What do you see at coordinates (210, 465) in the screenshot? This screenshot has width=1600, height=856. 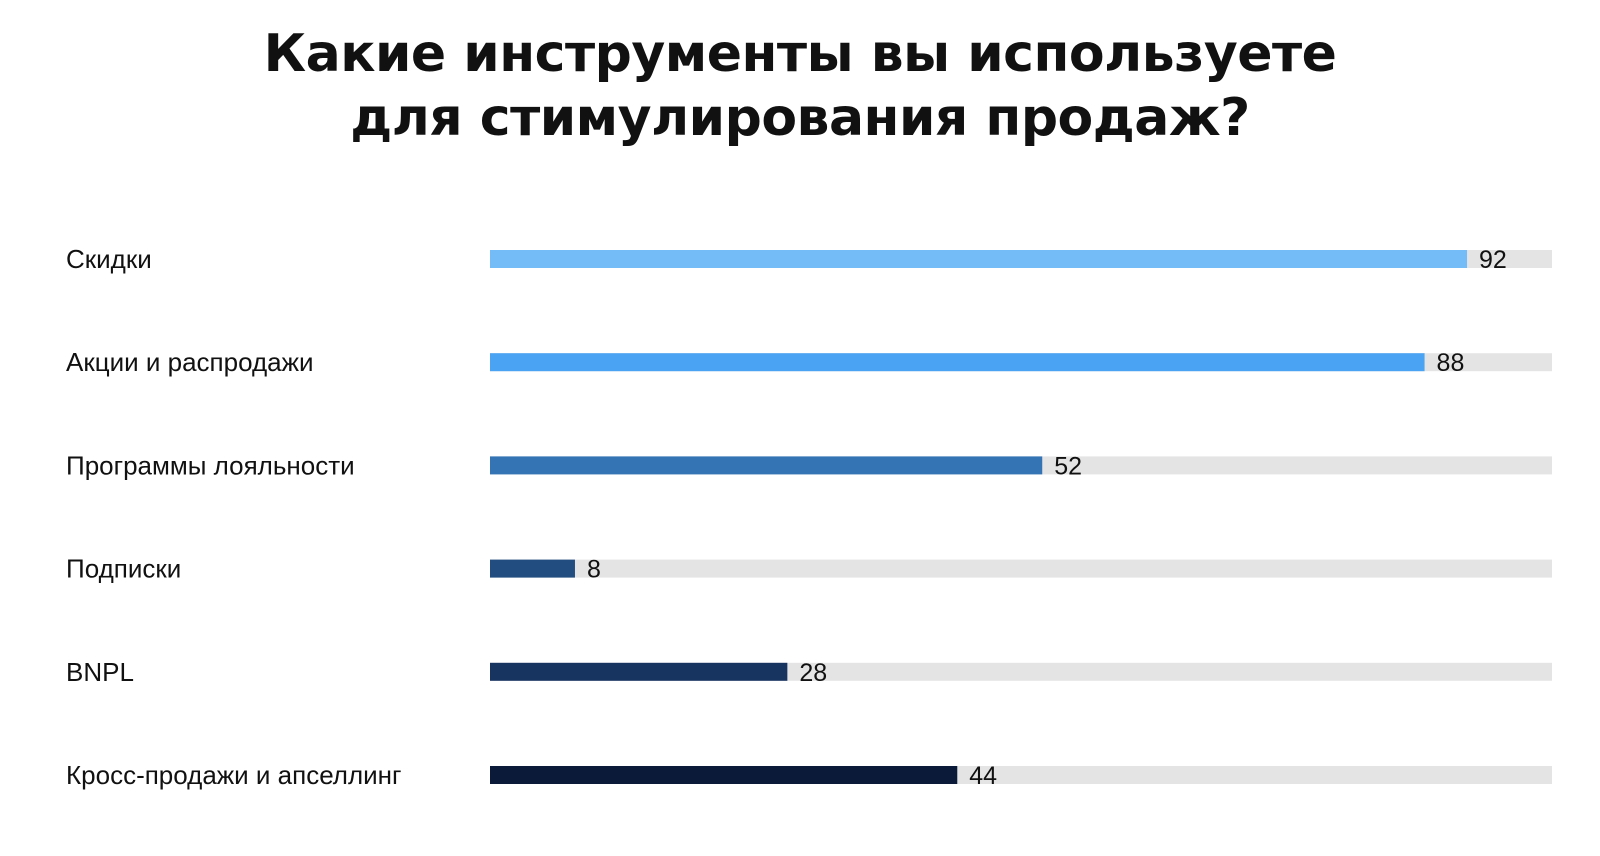 I see `category-label: Программы лояльности` at bounding box center [210, 465].